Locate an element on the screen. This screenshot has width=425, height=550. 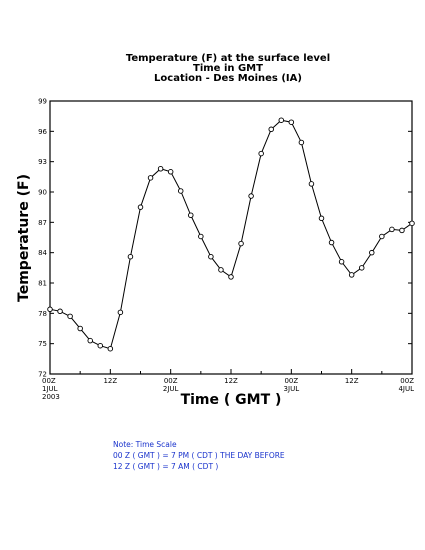
title-line-3: Location - Des Moines (IA) is located at coordinates (228, 78).